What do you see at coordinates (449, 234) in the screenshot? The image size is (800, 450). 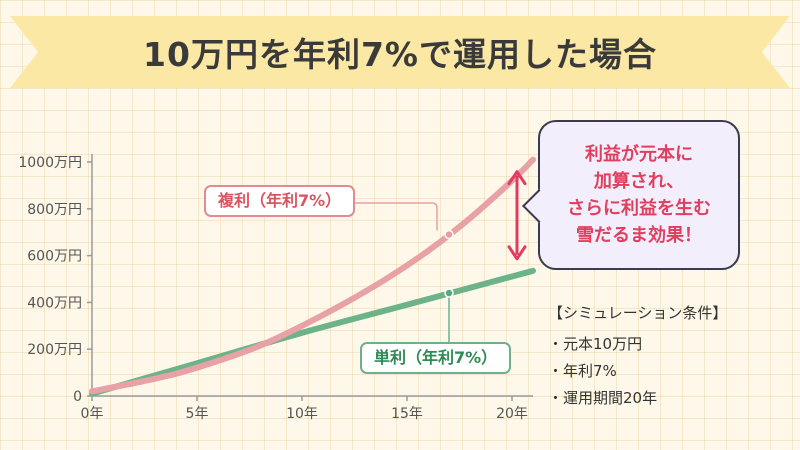 I see `compound-marker` at bounding box center [449, 234].